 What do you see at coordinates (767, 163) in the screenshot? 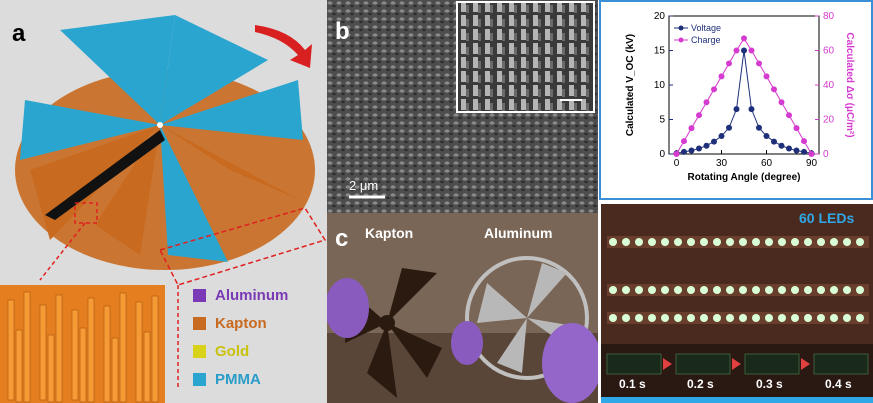
I see `x-tick-label: 60` at bounding box center [767, 163].